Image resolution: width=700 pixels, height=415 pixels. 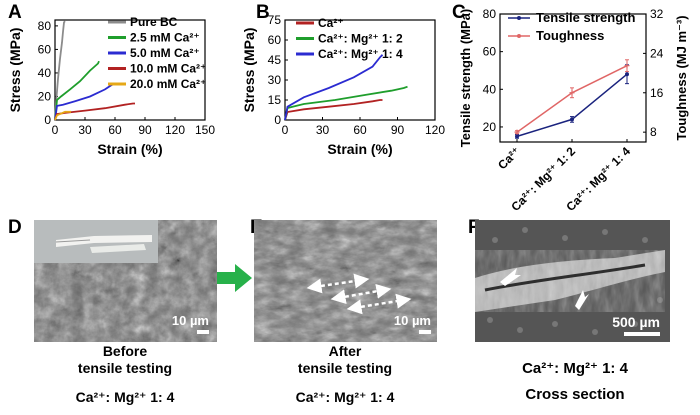 I want to click on legend-label: Ca²⁺, so click(x=331, y=23).